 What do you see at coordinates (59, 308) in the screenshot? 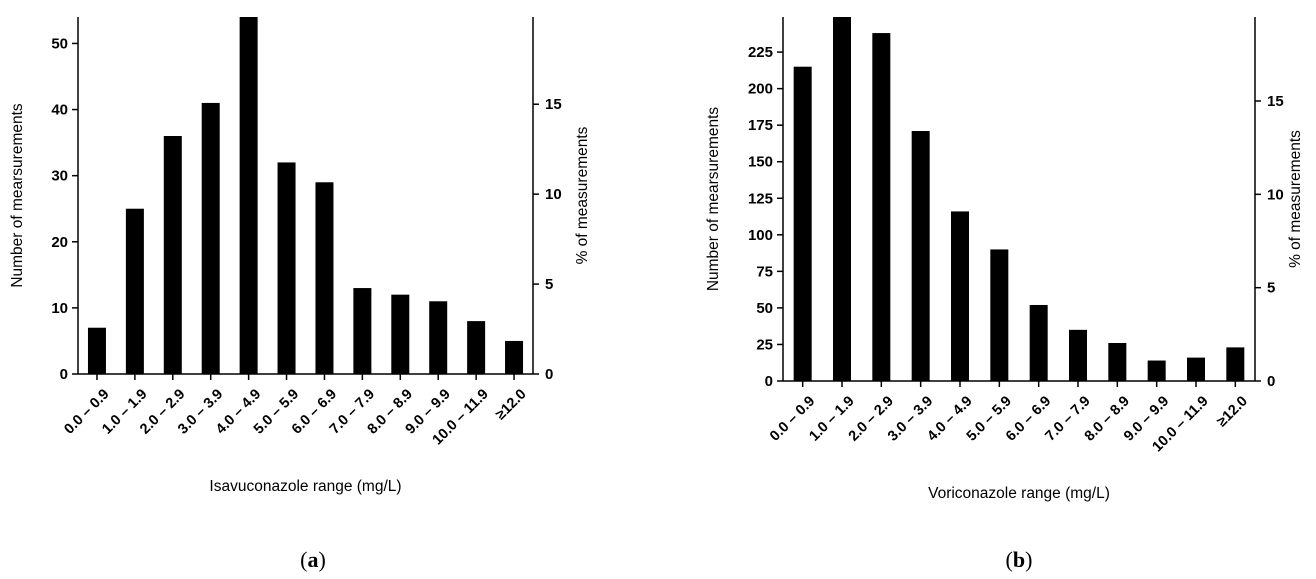
I see `y-tick-label: 10` at bounding box center [59, 308].